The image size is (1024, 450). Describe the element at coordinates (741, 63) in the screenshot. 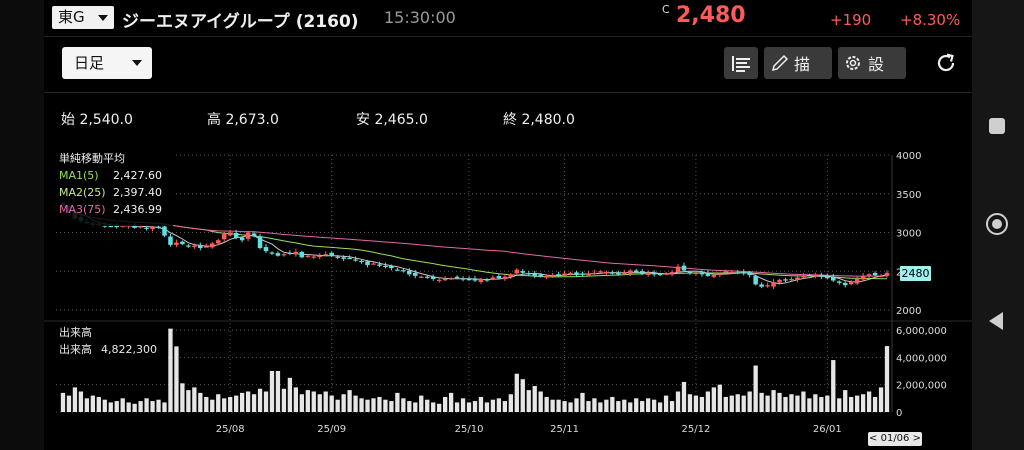

I see `indicator-list-button` at that location.